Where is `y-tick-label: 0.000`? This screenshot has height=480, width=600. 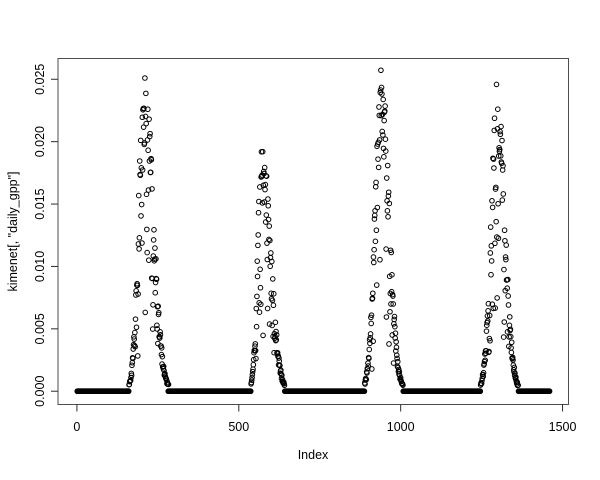
y-tick-label: 0.000 is located at coordinates (40, 391).